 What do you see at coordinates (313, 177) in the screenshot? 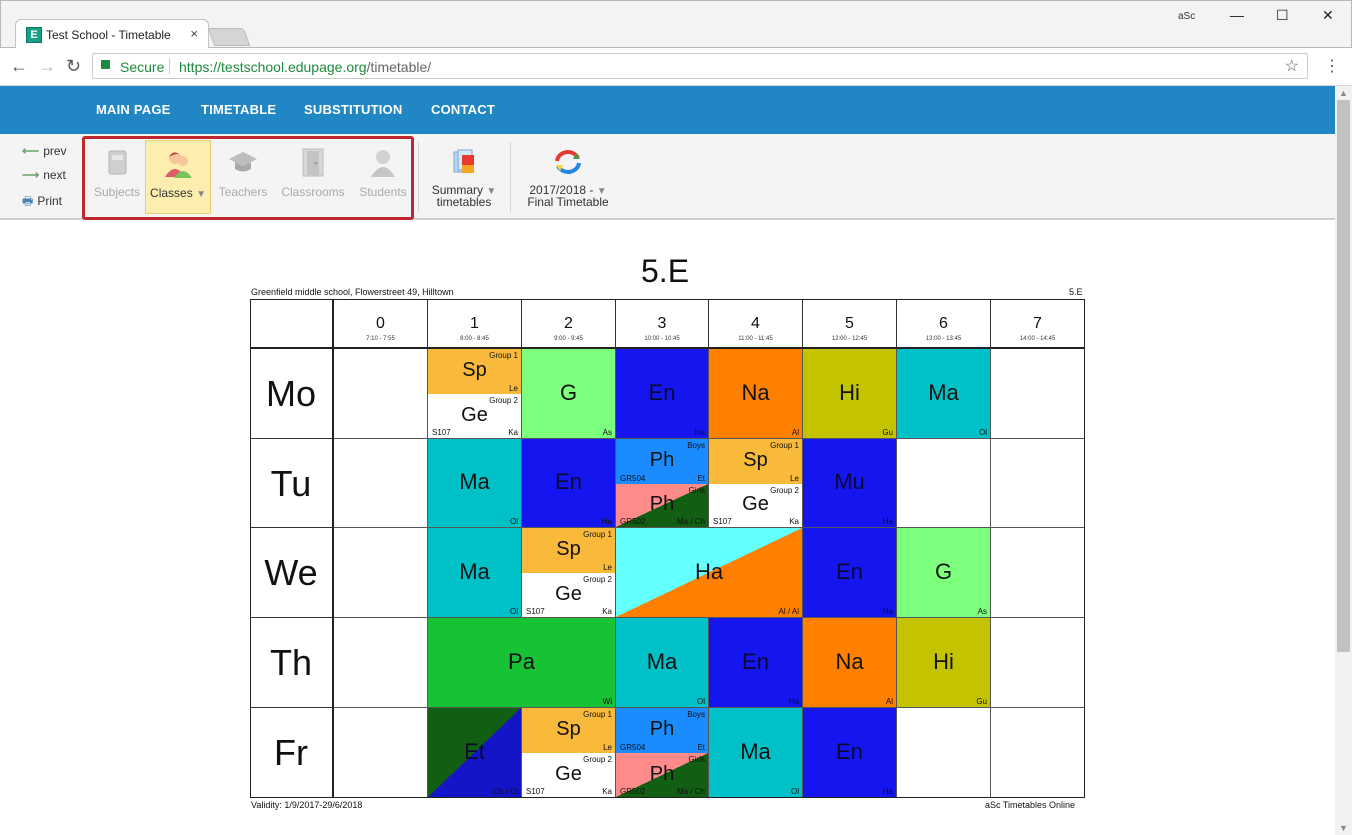
I see `view-classrooms-button: Classrooms` at bounding box center [313, 177].